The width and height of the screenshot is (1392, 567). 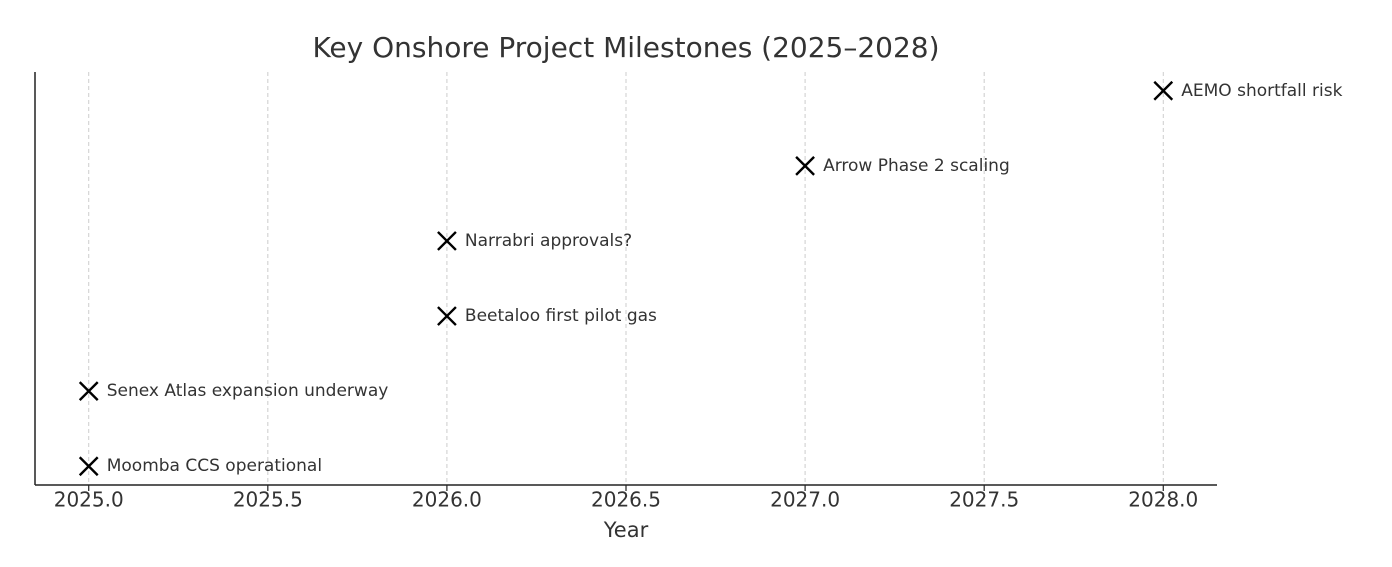 What do you see at coordinates (214, 466) in the screenshot?
I see `milestone-label: Moomba CCS operational` at bounding box center [214, 466].